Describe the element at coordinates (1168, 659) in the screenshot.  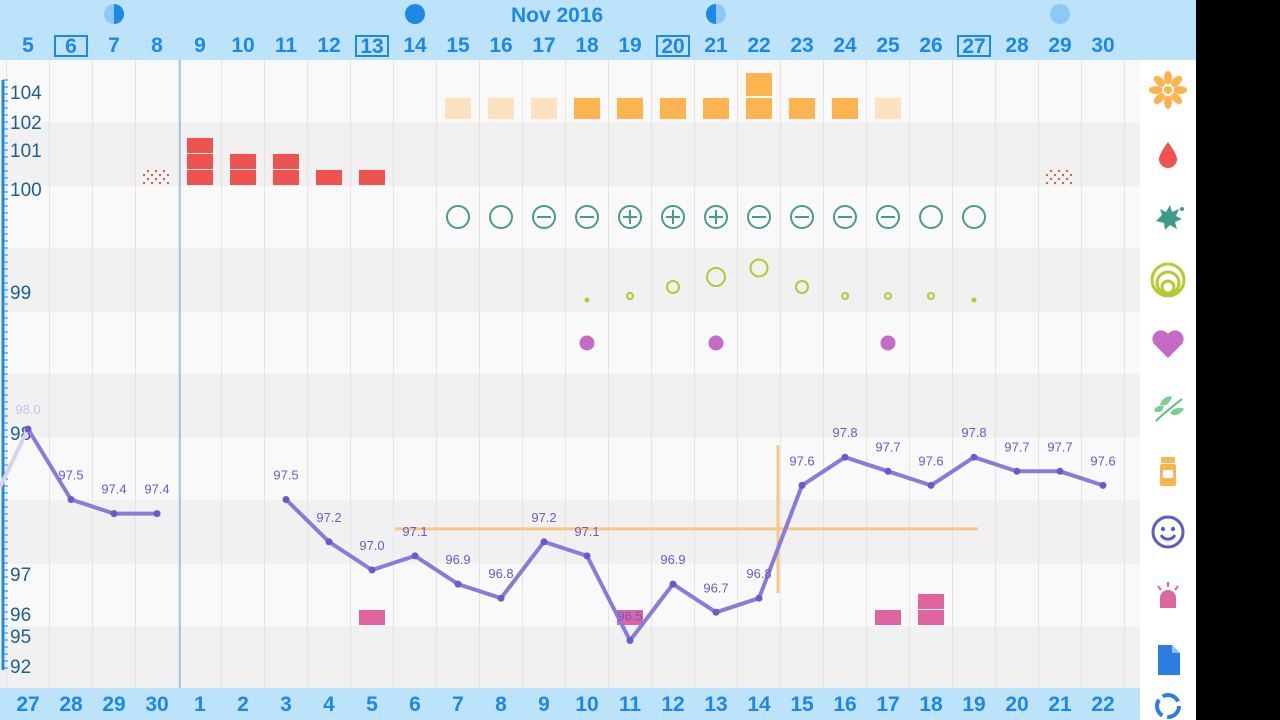
I see `document-icon` at that location.